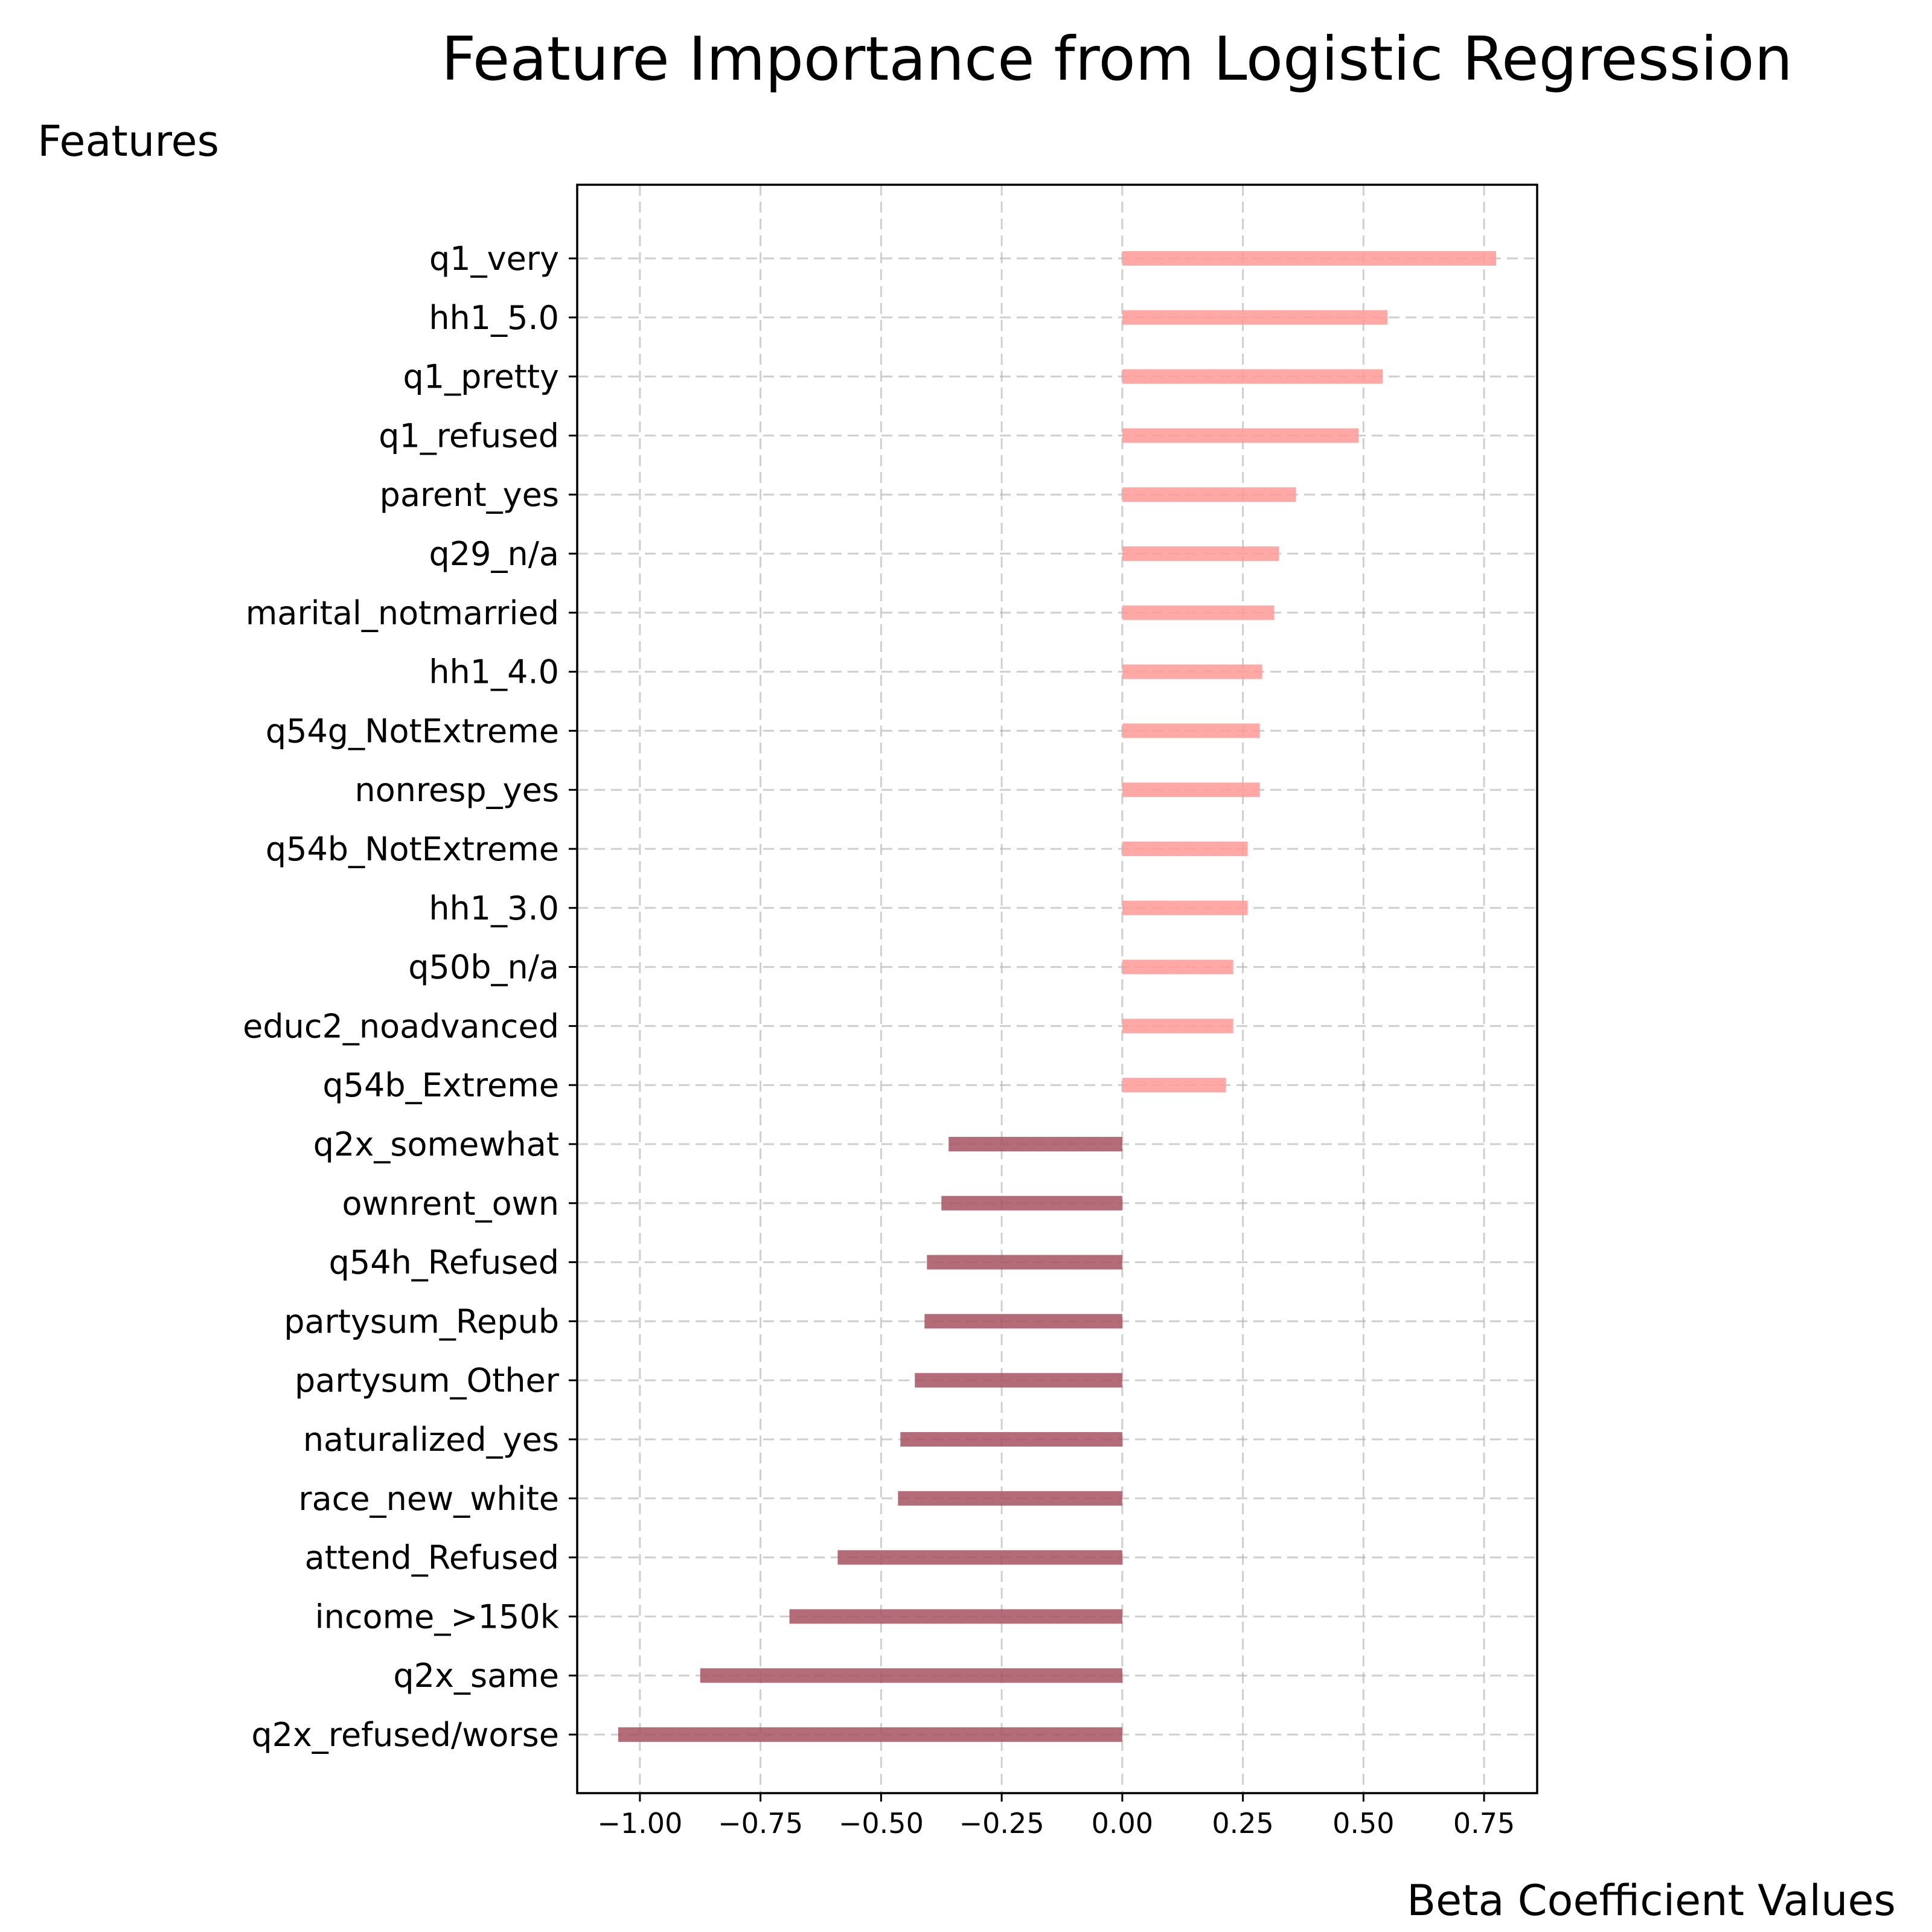 This screenshot has width=1932, height=1932. Describe the element at coordinates (494, 318) in the screenshot. I see `y-tick-label: hh1_5.0` at that location.